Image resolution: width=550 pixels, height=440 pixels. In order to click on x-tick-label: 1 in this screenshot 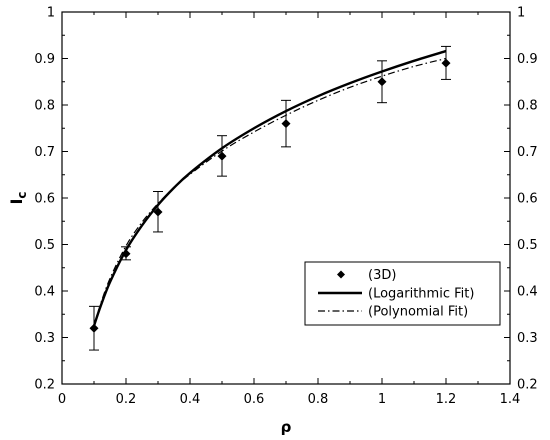, I will do `click(382, 399)`.